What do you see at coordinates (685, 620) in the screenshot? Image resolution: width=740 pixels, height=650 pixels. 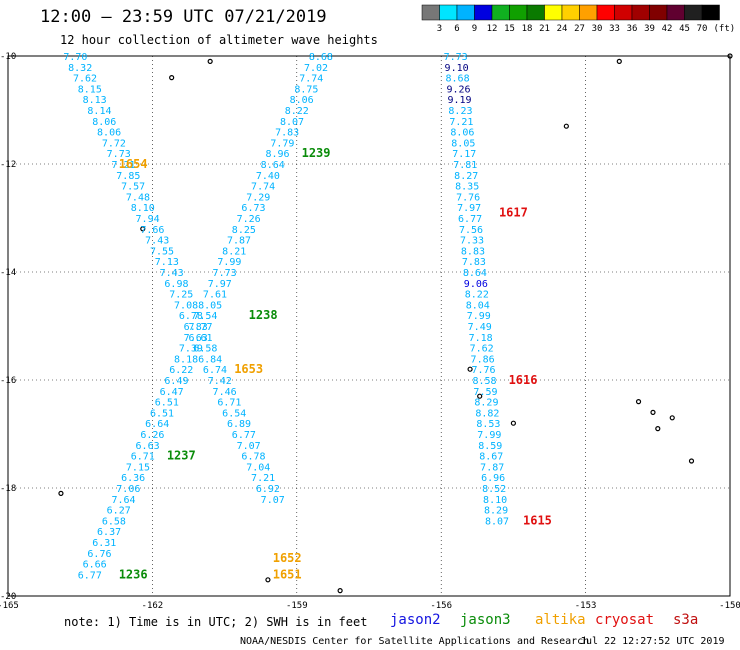 I see `legend-s3a: s3a` at bounding box center [685, 620].